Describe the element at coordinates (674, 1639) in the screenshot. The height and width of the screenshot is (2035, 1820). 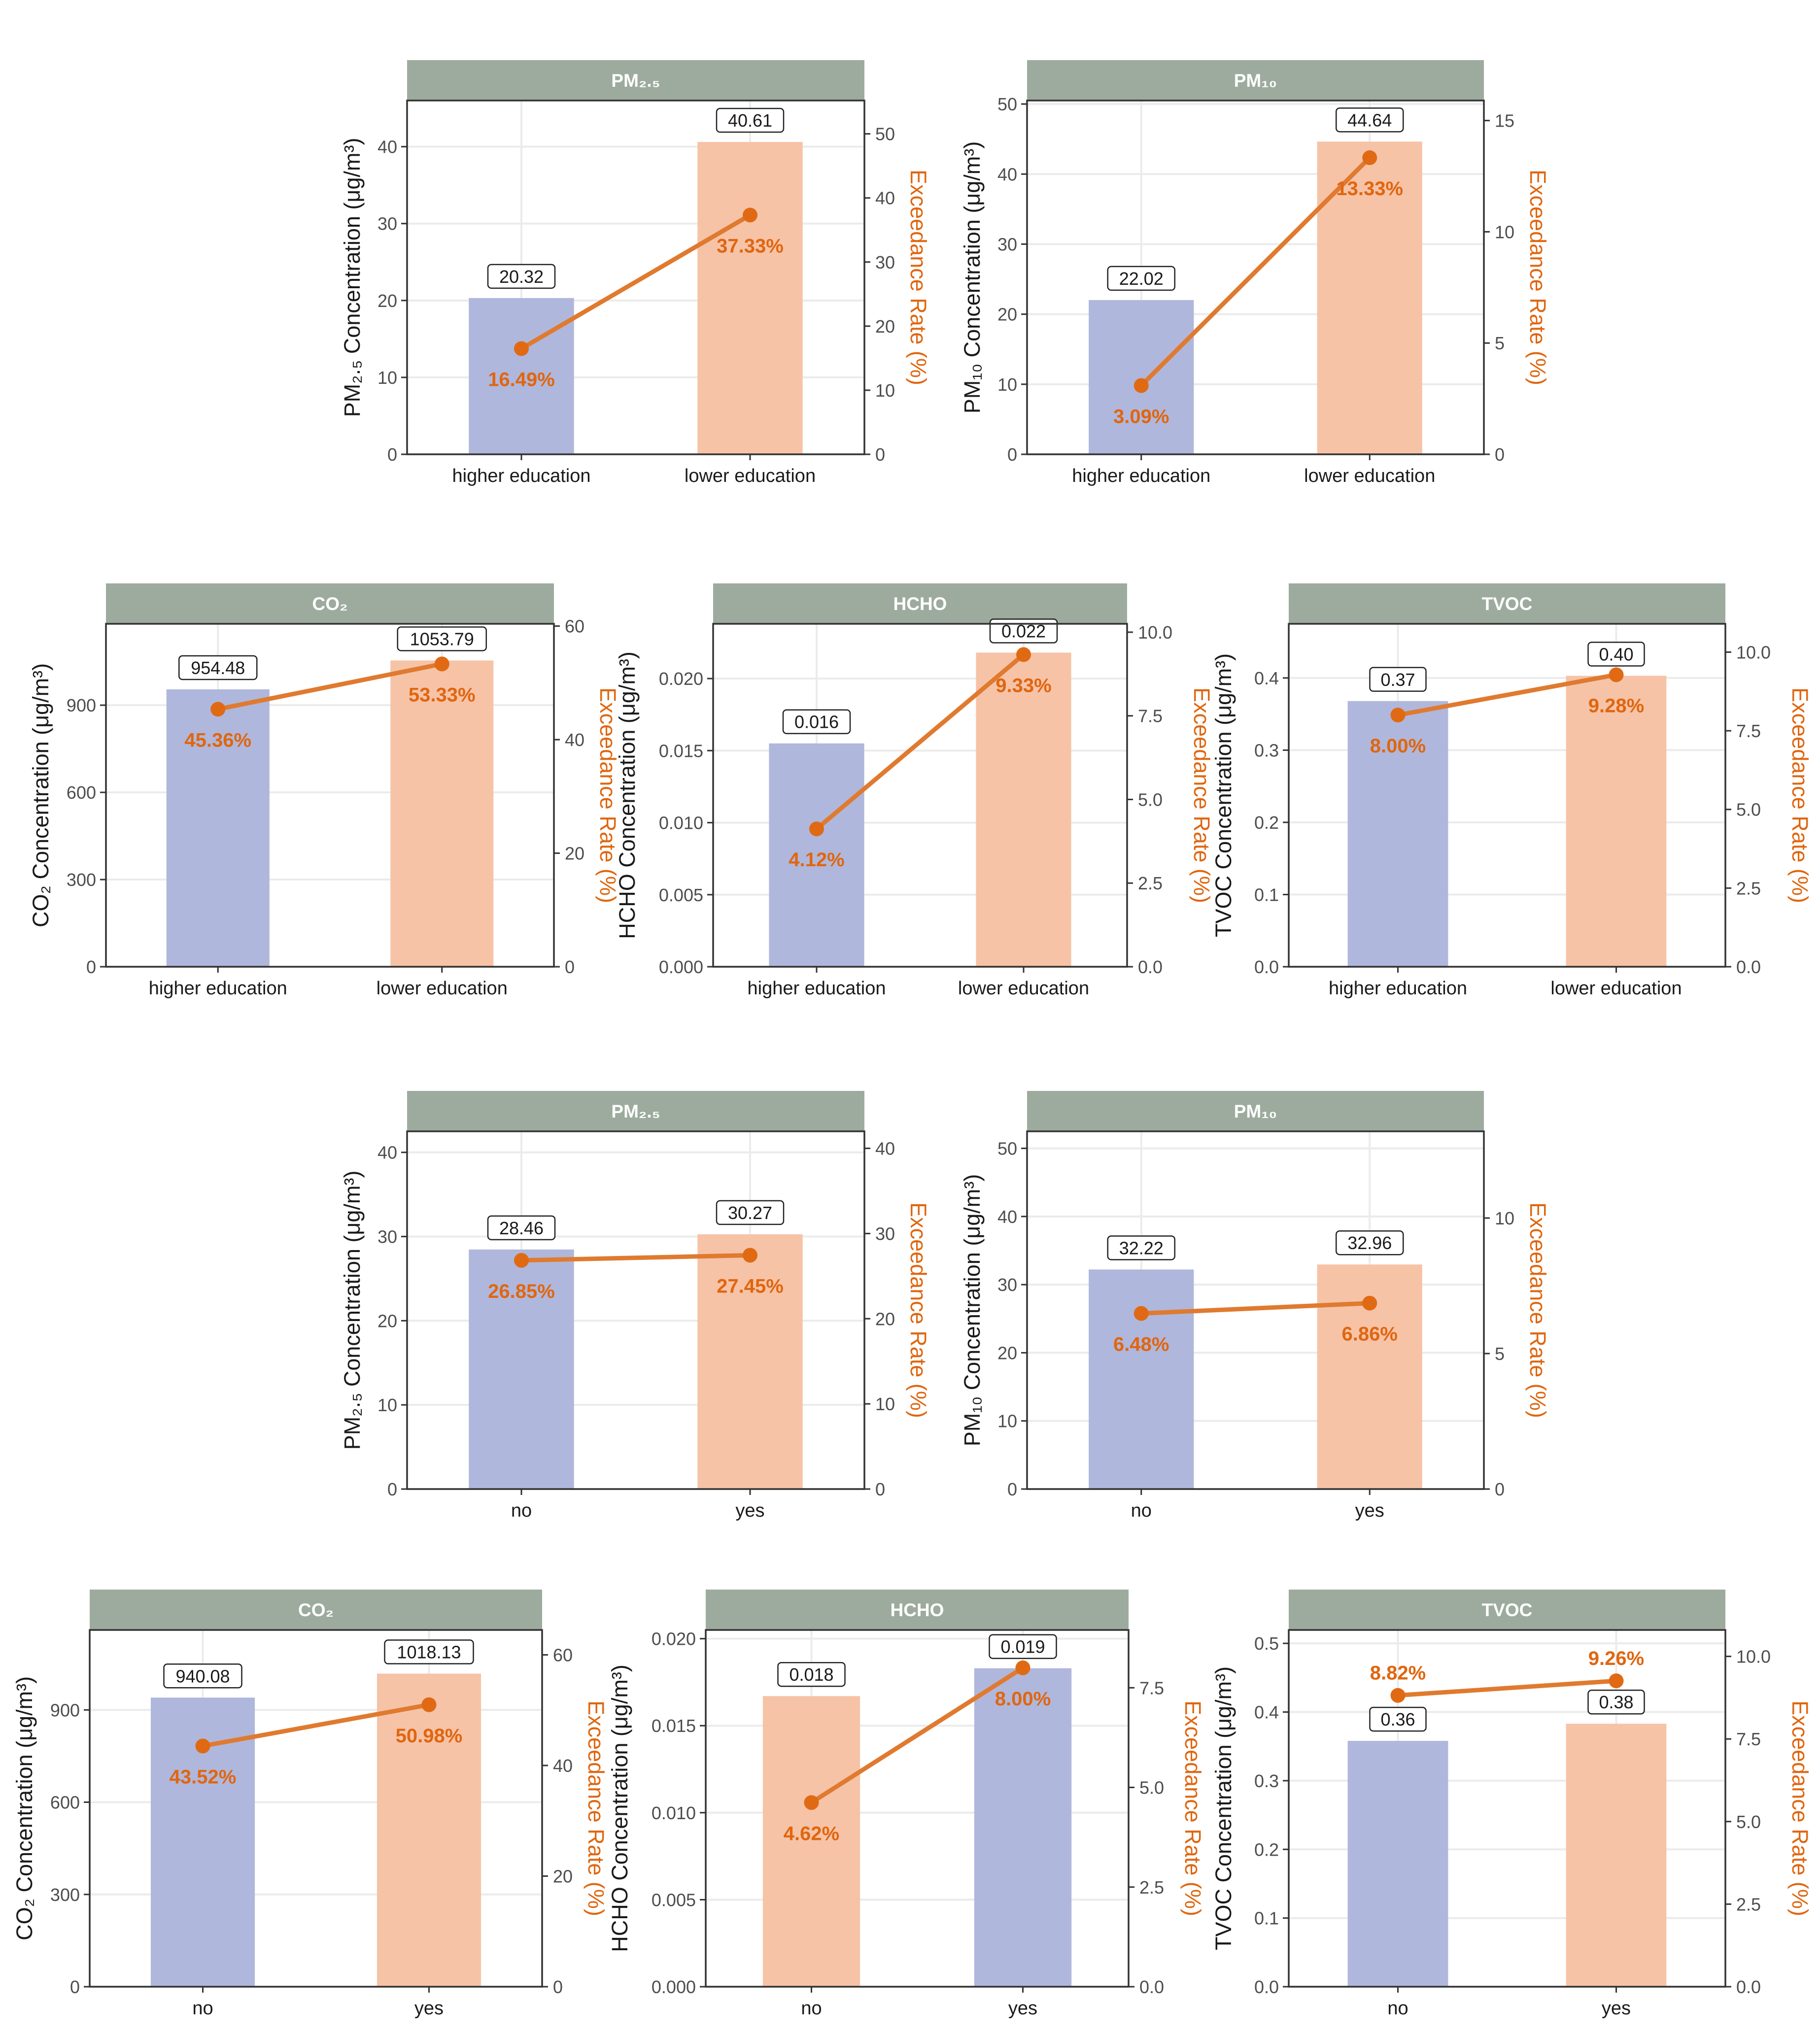
I see `y-tick-label: 0.020` at that location.